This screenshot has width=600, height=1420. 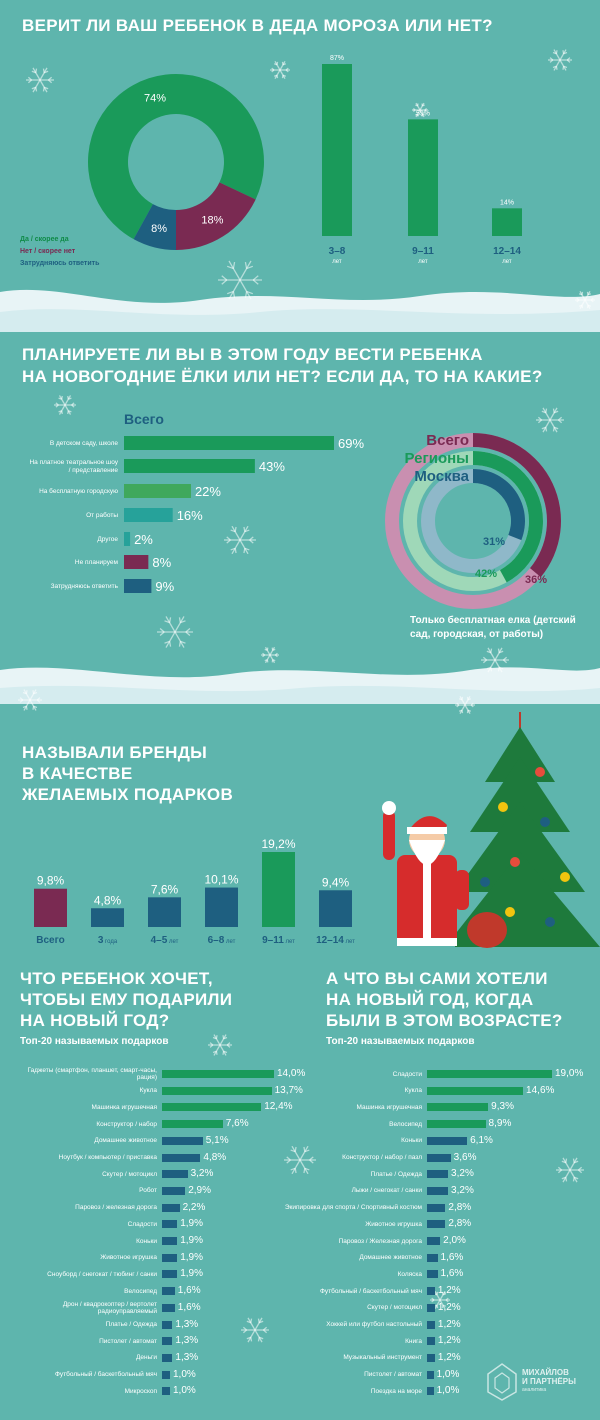 I want to click on ring-series-name: Москва, so click(x=441, y=476).